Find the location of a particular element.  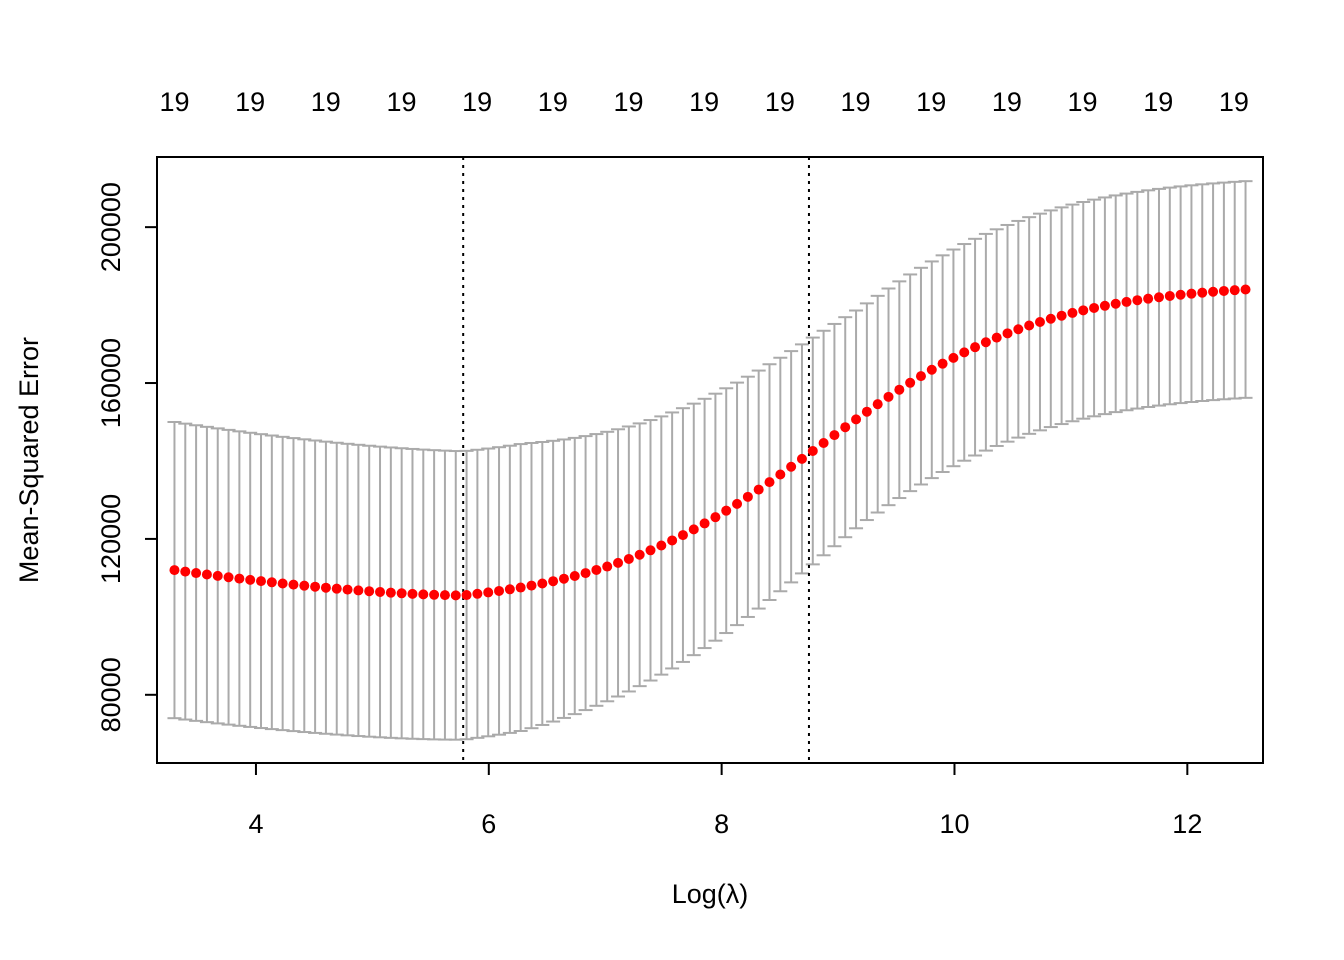

y-axis-label: Mean-Squared Error is located at coordinates (29, 460).